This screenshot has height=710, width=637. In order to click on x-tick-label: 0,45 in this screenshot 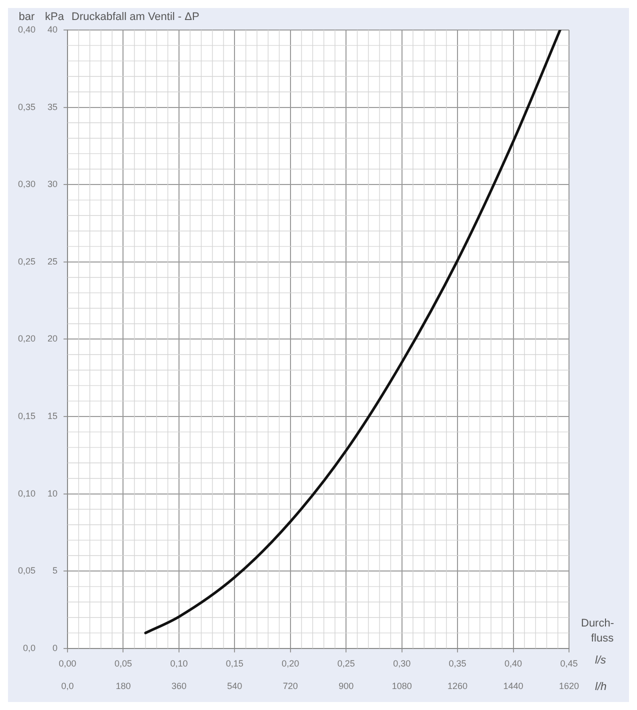, I will do `click(569, 663)`.